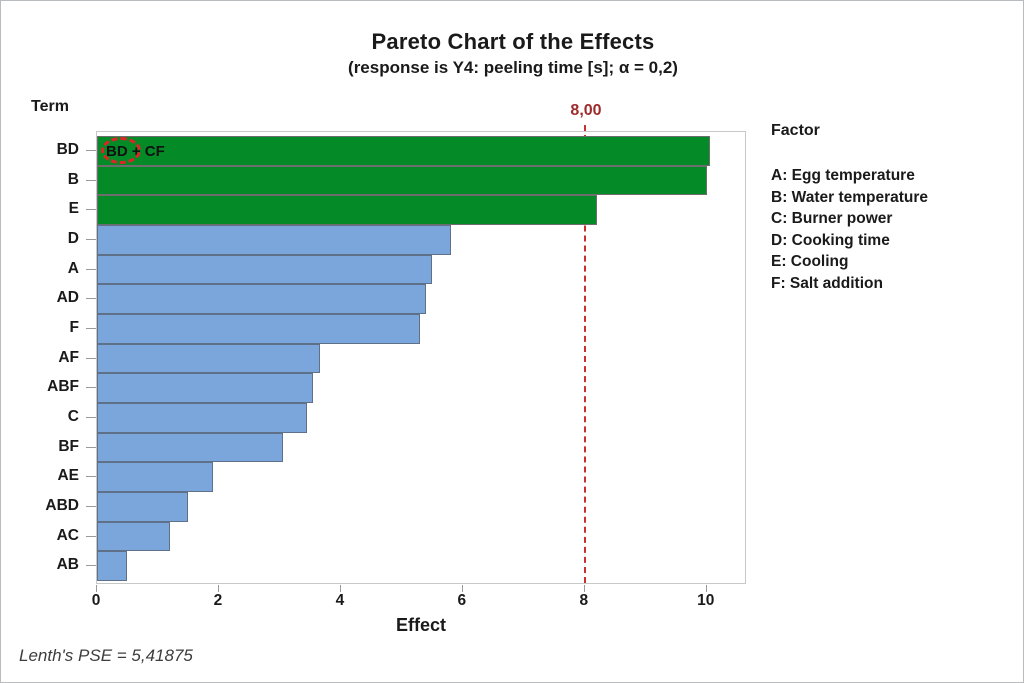  What do you see at coordinates (73, 238) in the screenshot?
I see `y-label-D: D` at bounding box center [73, 238].